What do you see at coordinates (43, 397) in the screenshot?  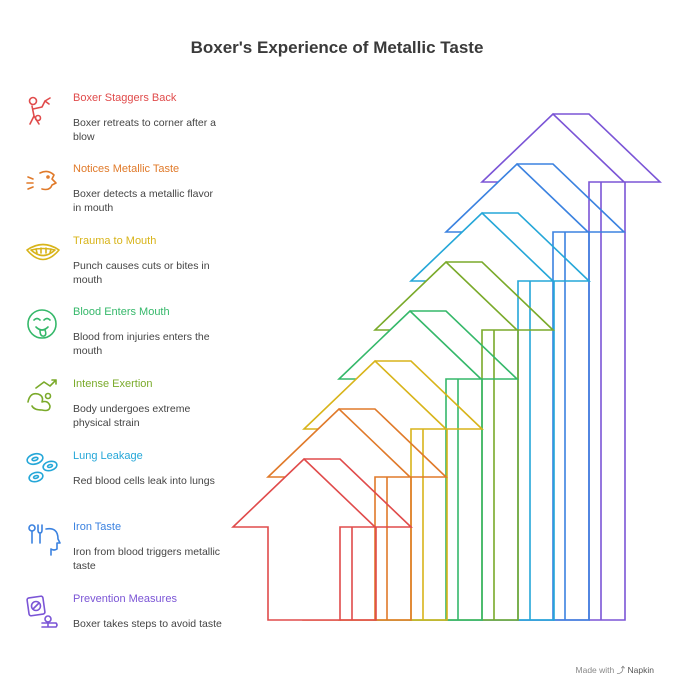 I see `muscle-strain-icon` at bounding box center [43, 397].